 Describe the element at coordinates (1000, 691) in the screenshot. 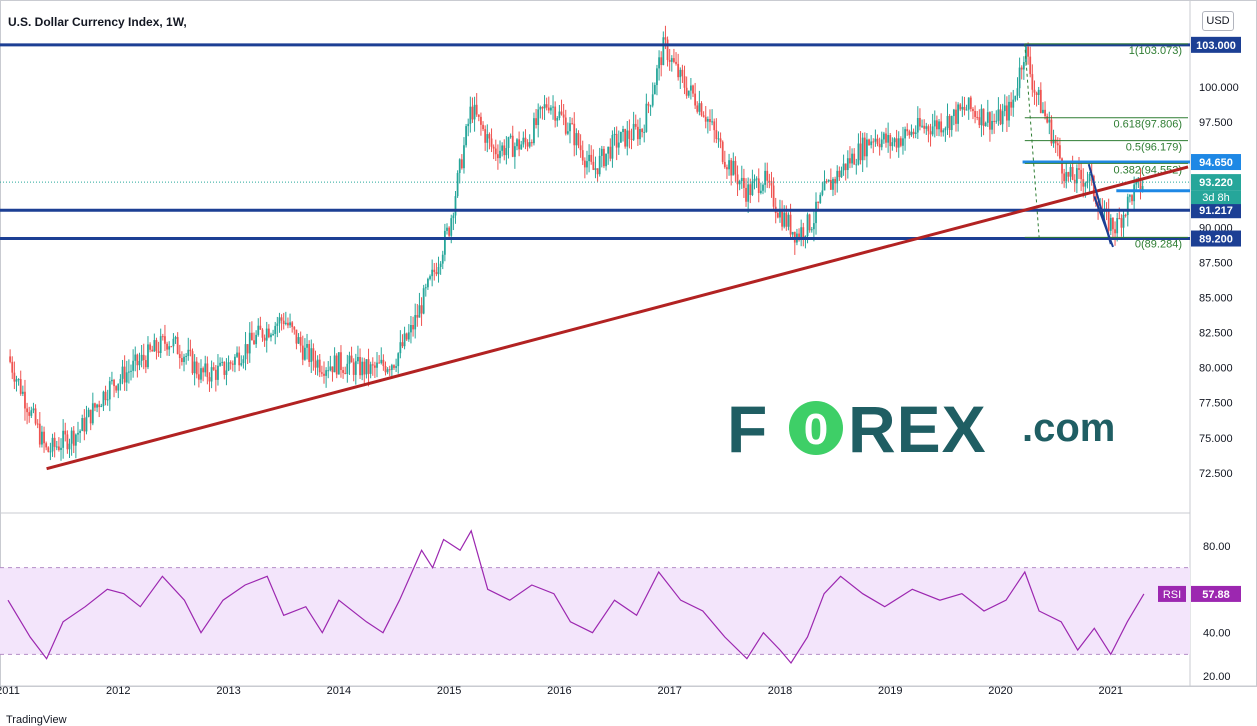

I see `time-tick-label: 2020` at that location.